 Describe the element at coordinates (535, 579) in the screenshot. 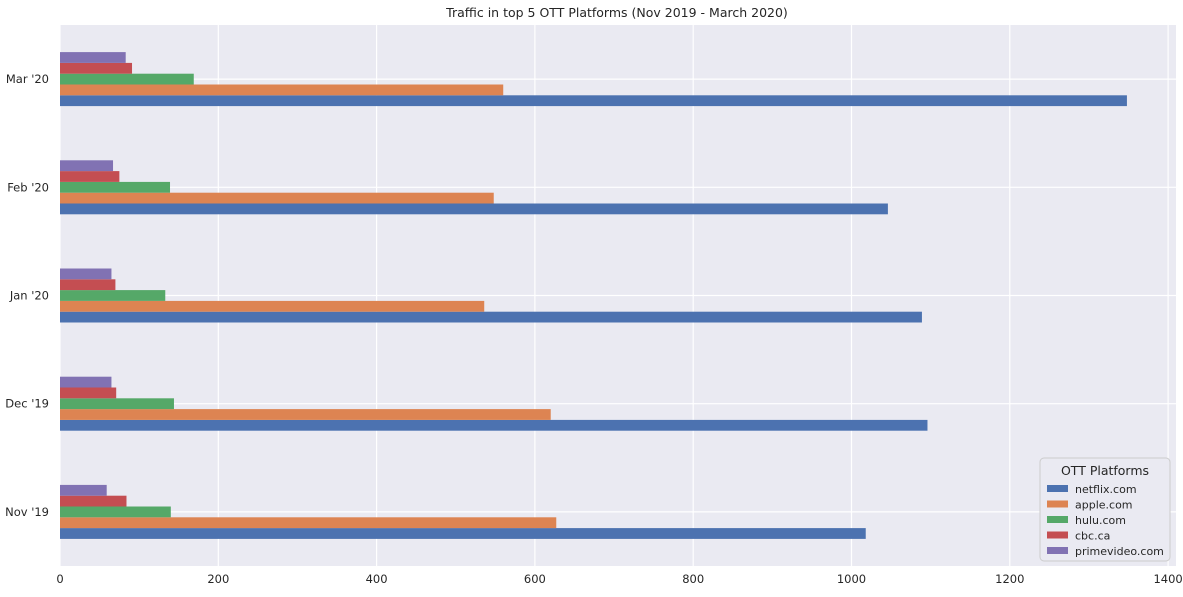

I see `x-tick-label: 600` at that location.